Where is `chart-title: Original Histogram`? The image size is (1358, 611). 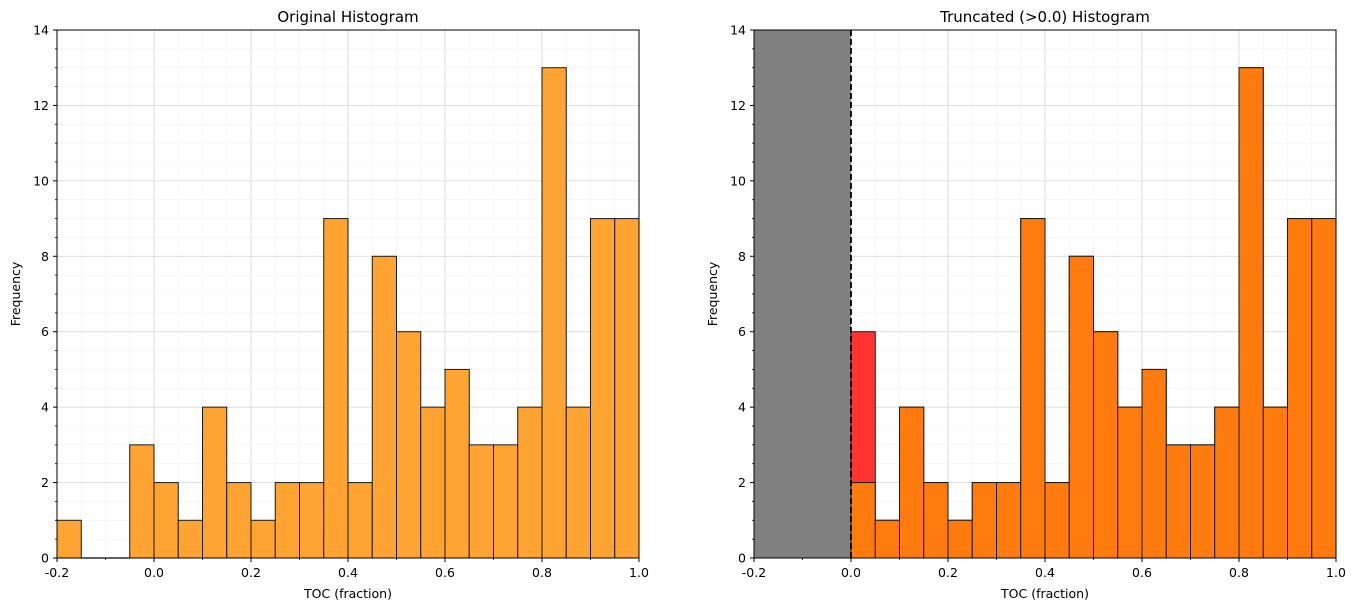
chart-title: Original Histogram is located at coordinates (347, 17).